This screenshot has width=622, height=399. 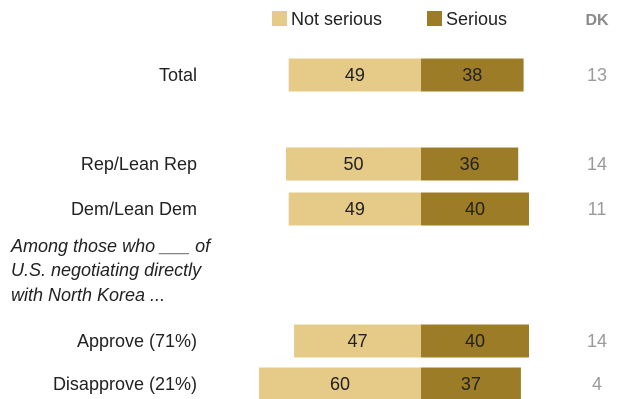 What do you see at coordinates (111, 246) in the screenshot?
I see `annotation-line-1: Among those who ___ of` at bounding box center [111, 246].